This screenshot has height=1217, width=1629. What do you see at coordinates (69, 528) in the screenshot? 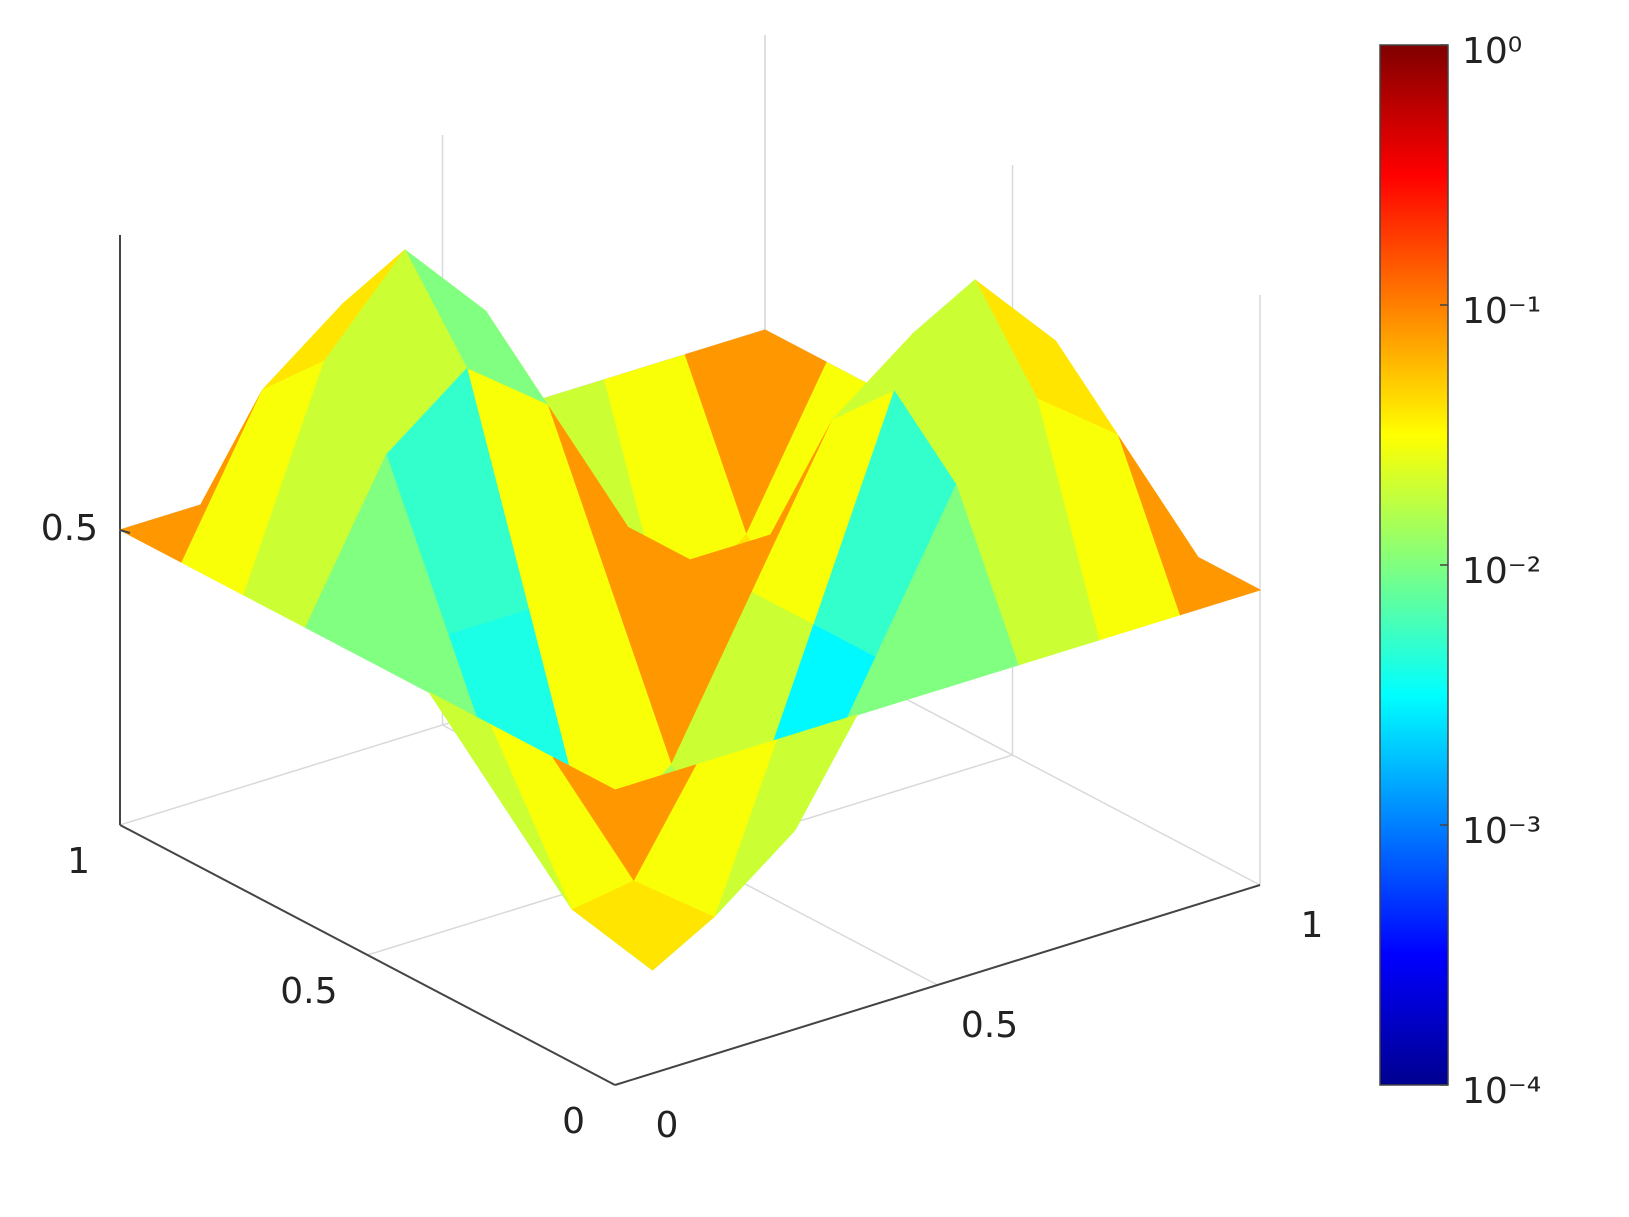
I see `z-tick-label: 0.5` at bounding box center [69, 528].